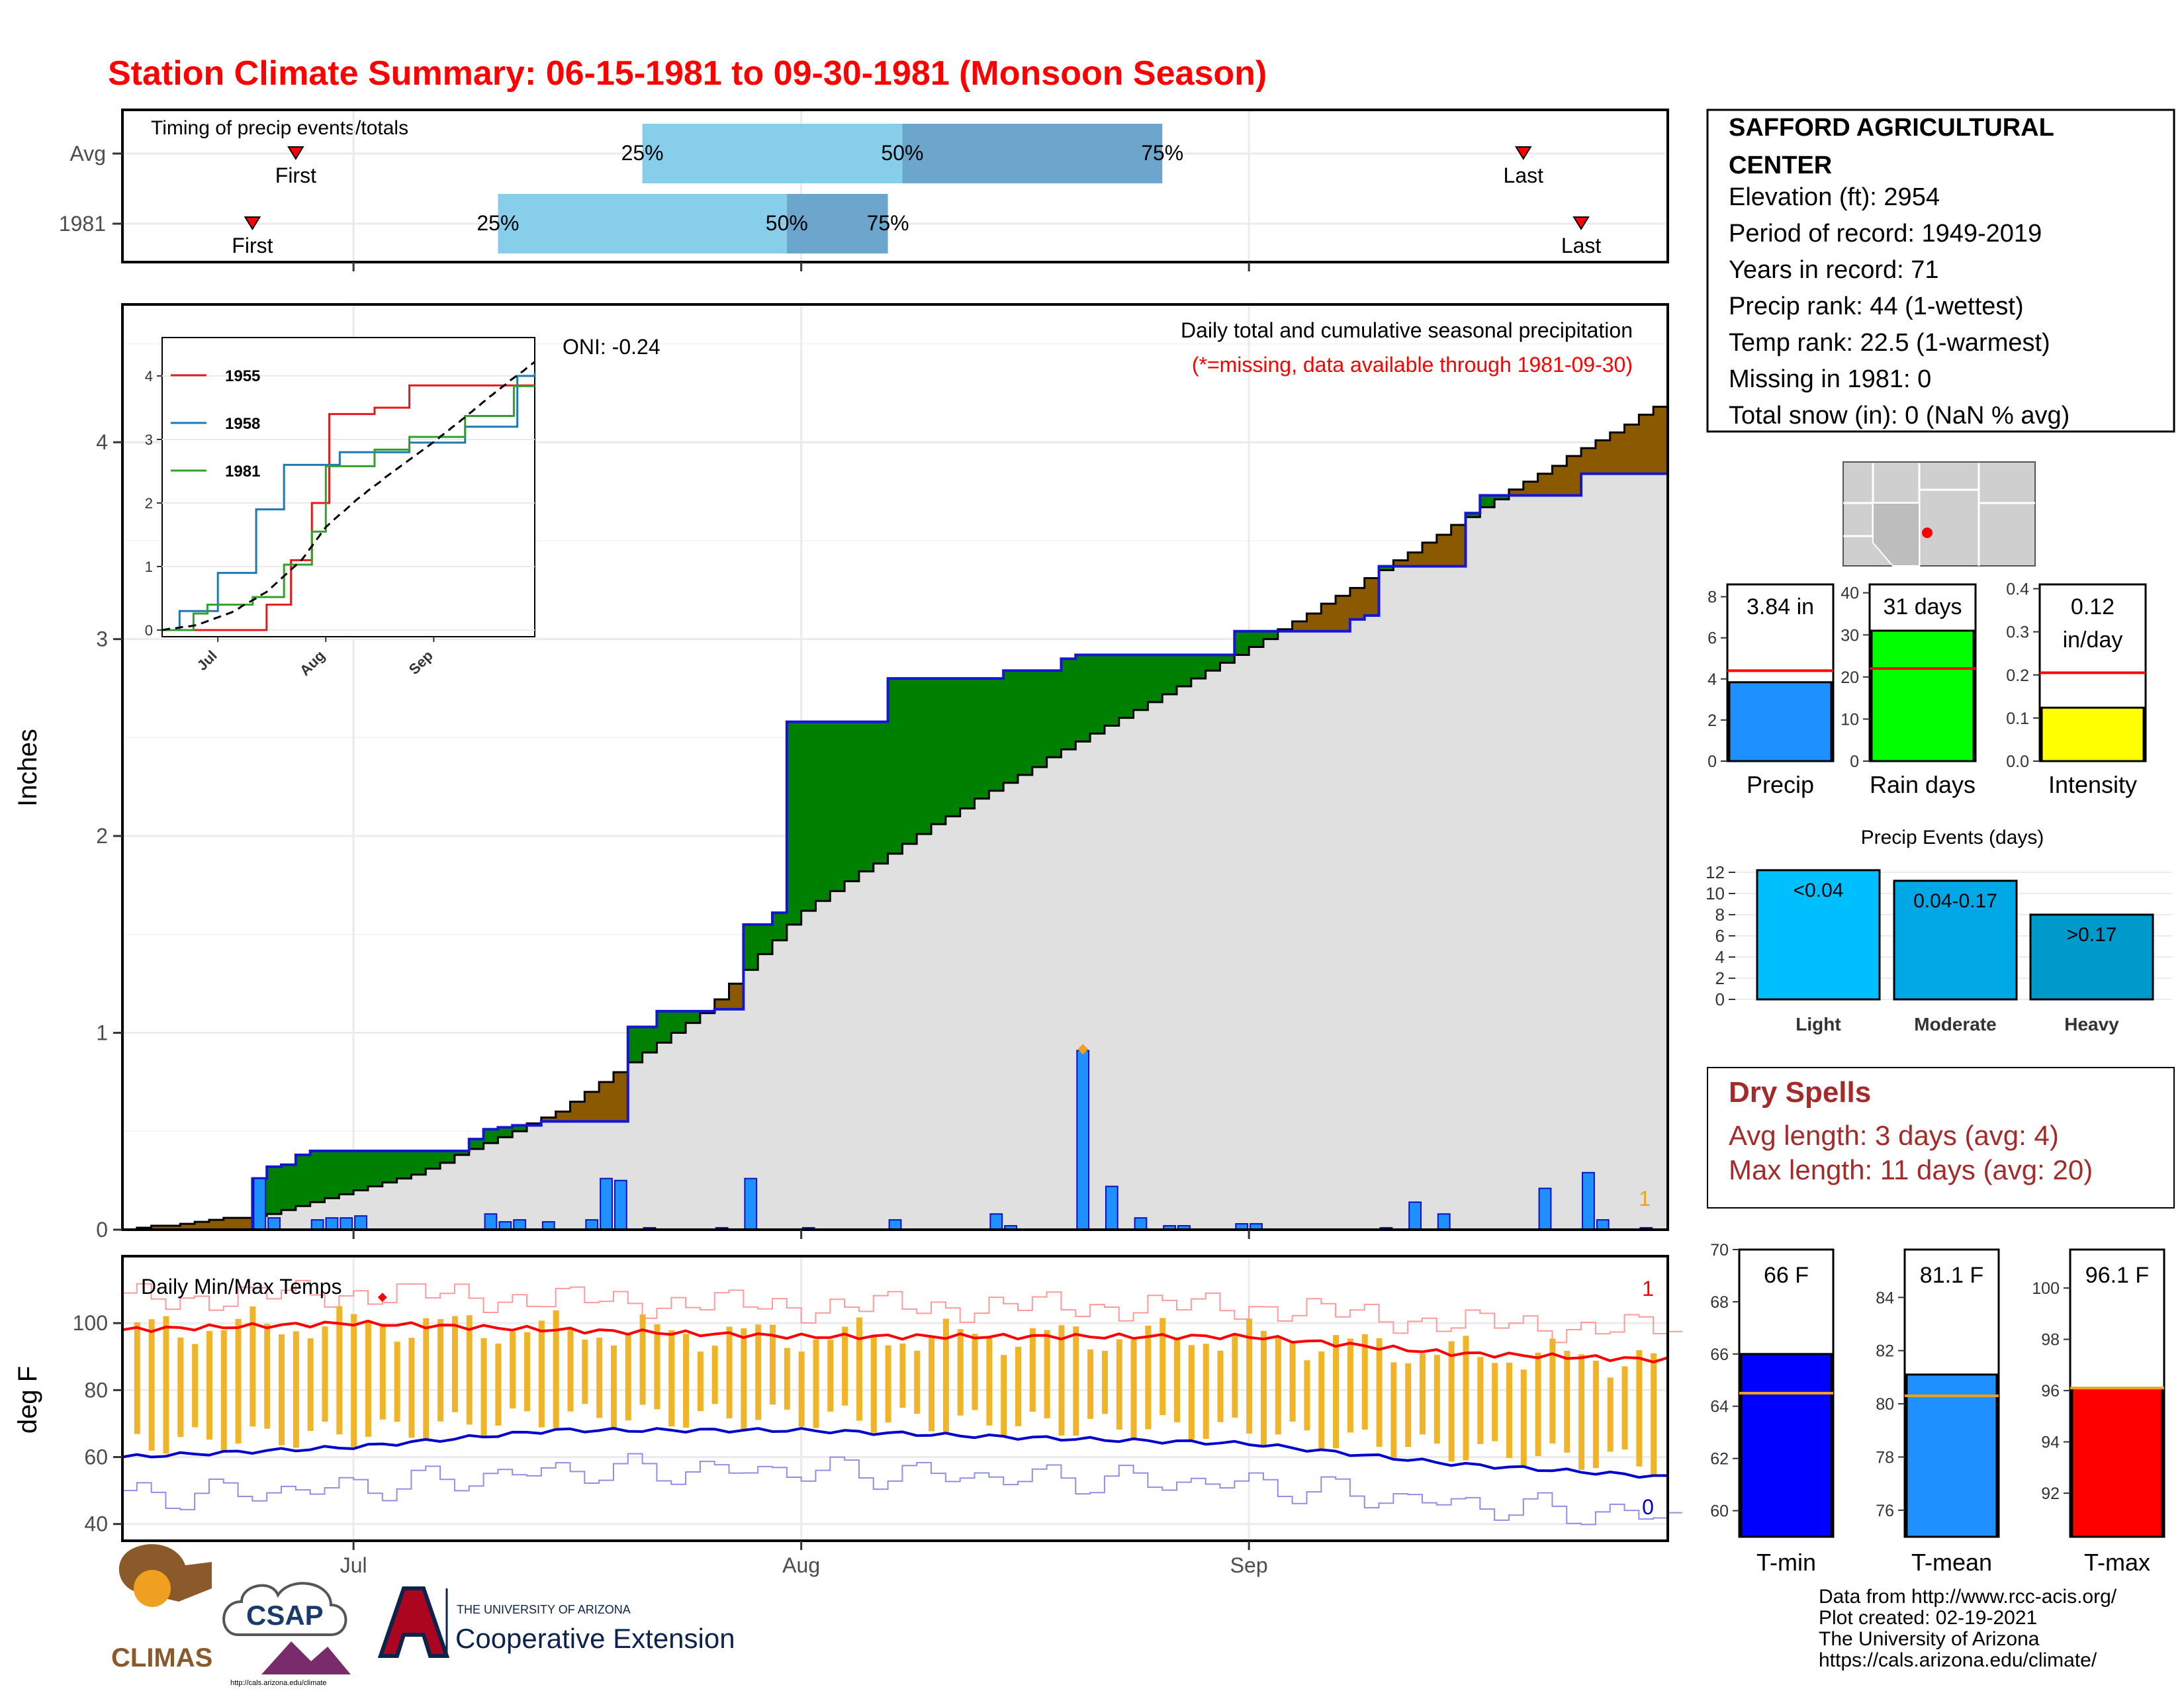 The image size is (2184, 1691). Describe the element at coordinates (1800, 1092) in the screenshot. I see `dry-spells-title: Dry Spells` at that location.